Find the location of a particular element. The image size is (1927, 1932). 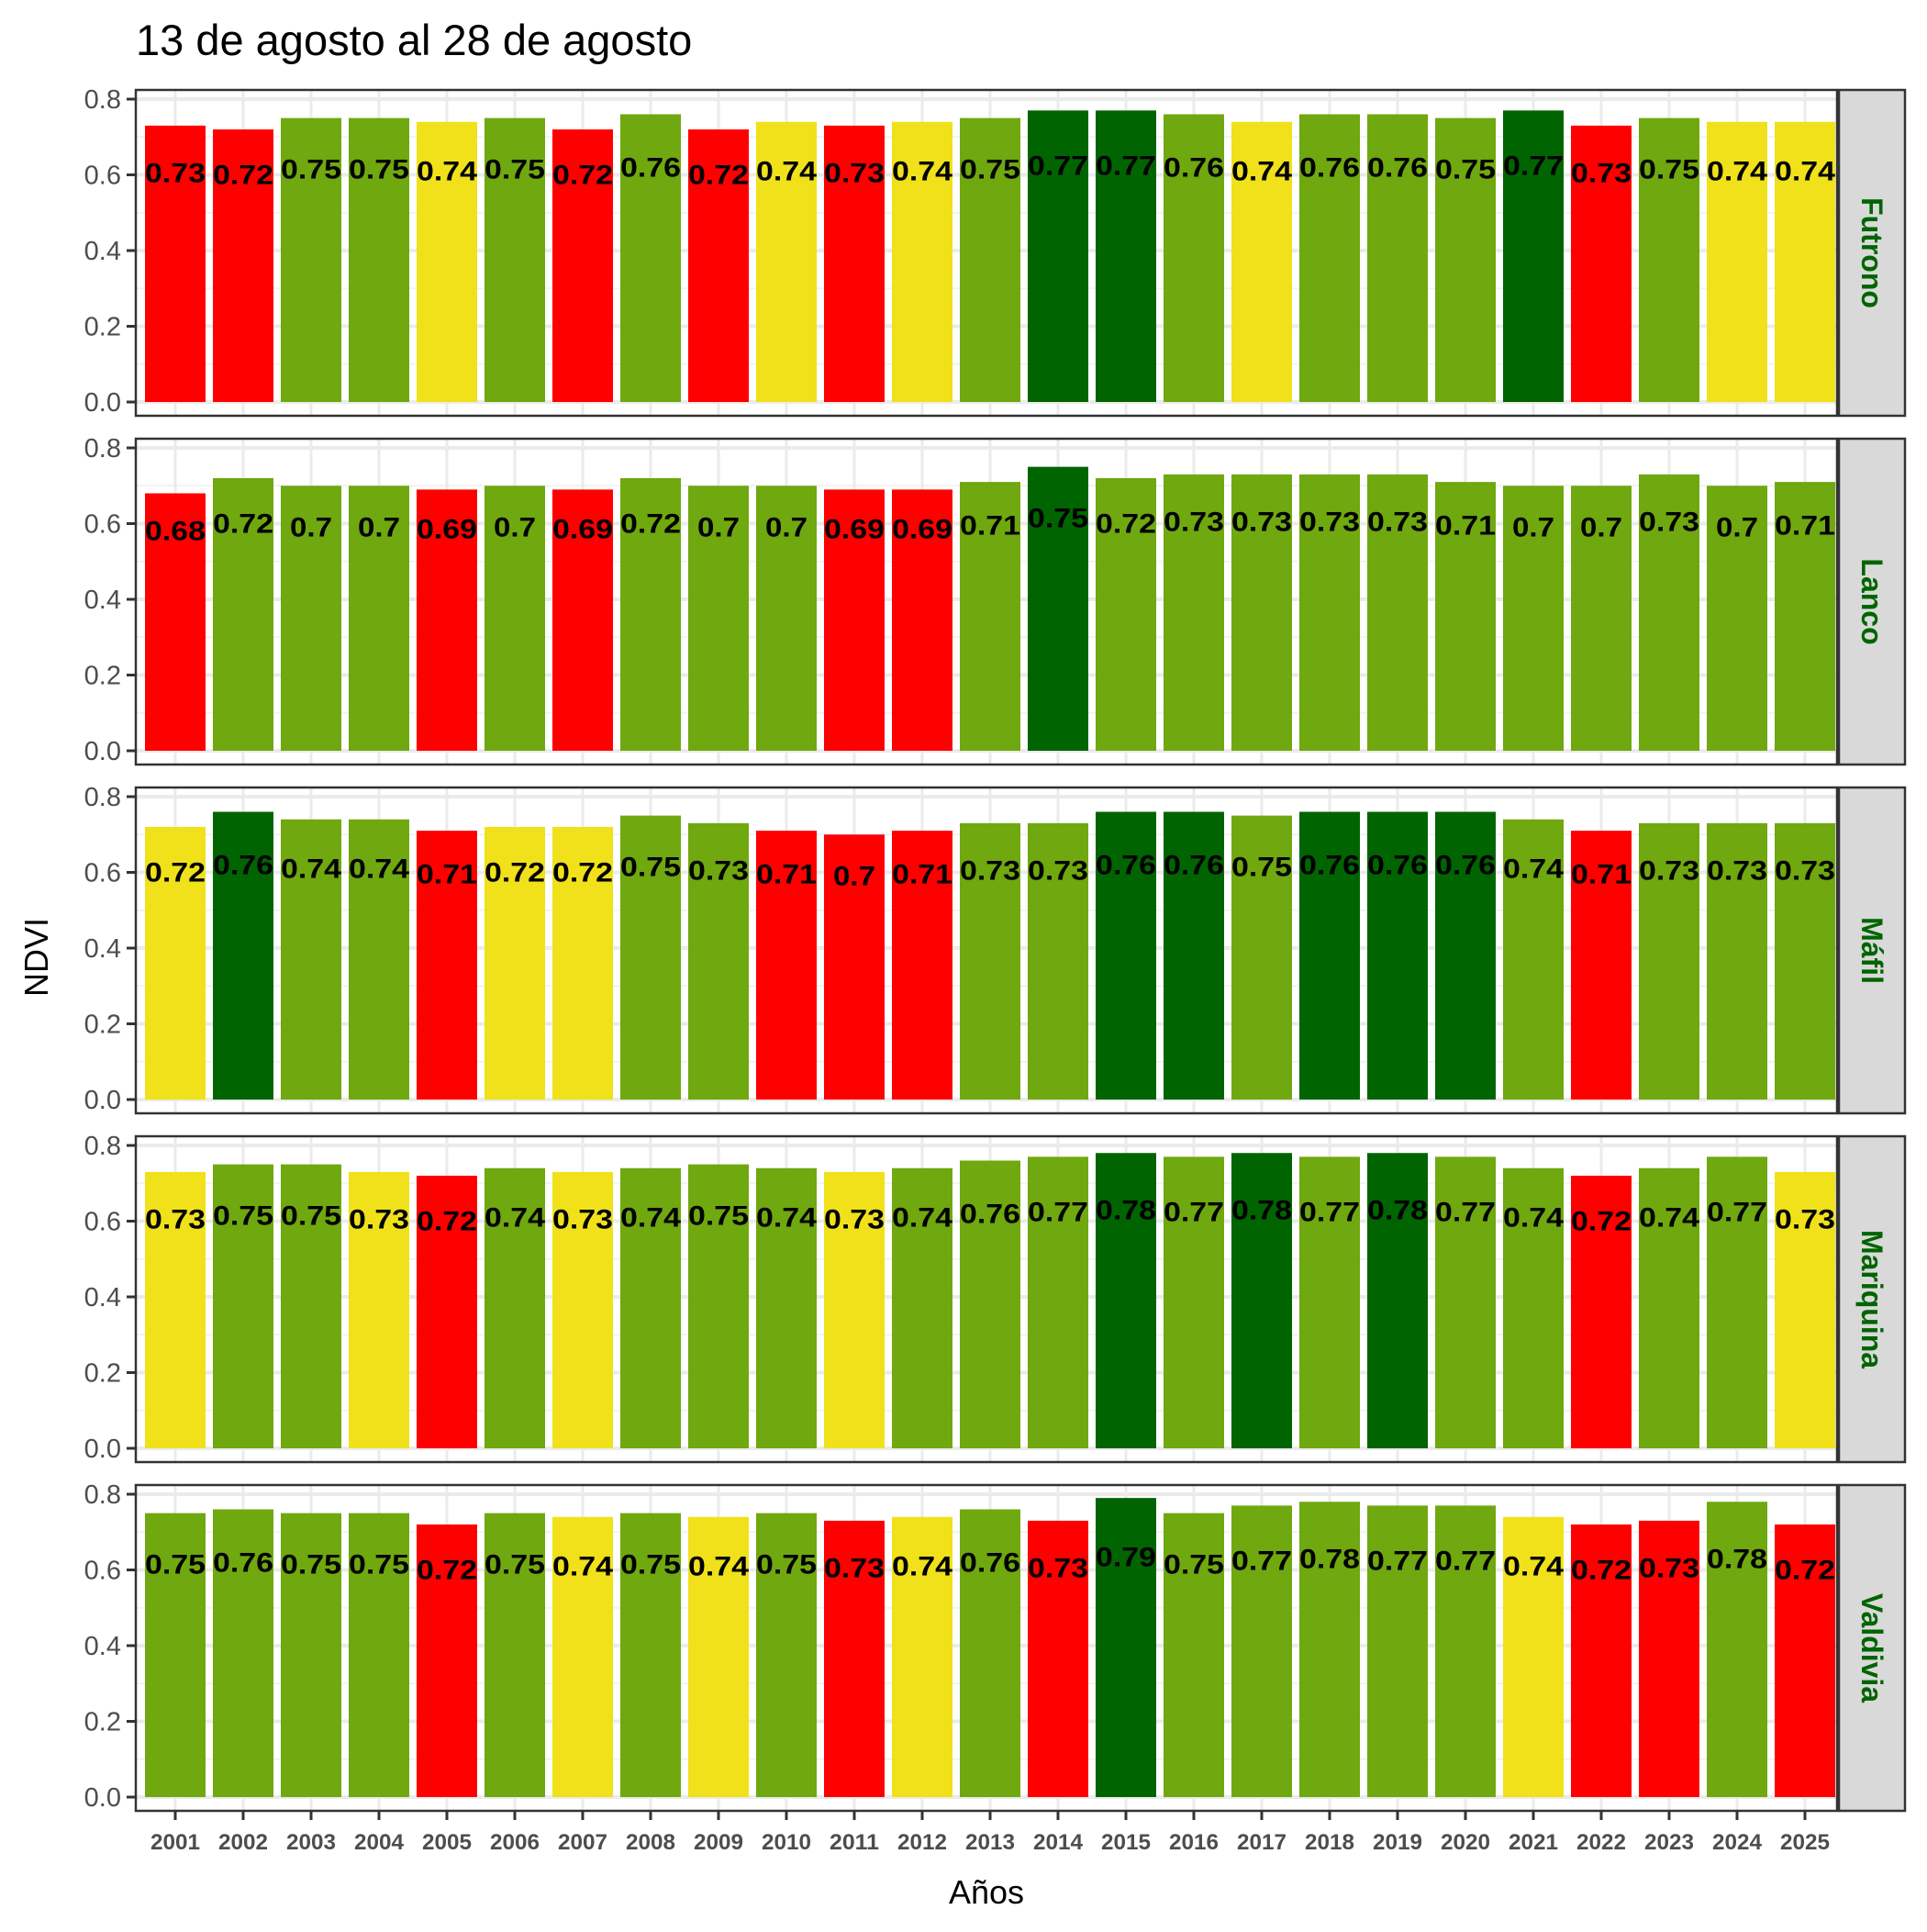

facet-strip-label: Lanco is located at coordinates (1871, 601).